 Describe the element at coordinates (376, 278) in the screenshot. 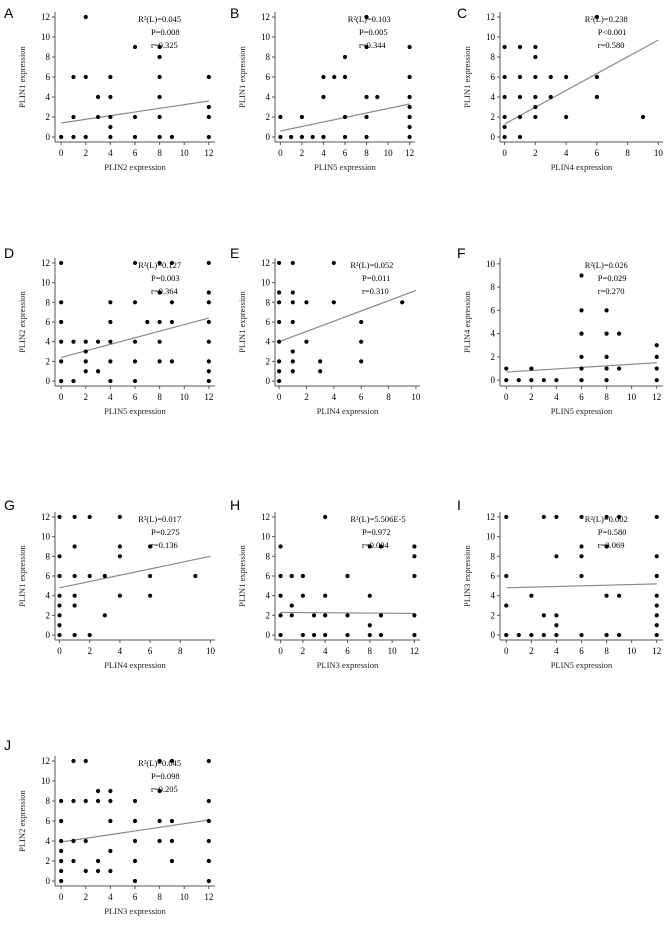

I see `stat-text: P=0.011` at that location.